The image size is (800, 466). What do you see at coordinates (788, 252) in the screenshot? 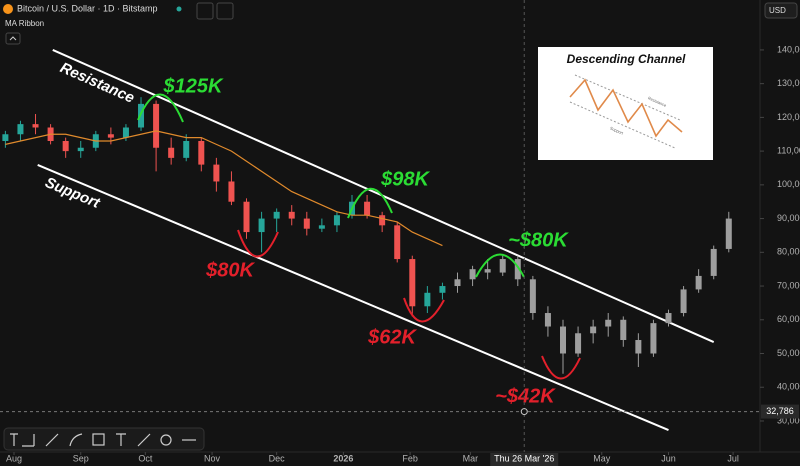
I see `y-tick-label: 80,000` at bounding box center [788, 252].